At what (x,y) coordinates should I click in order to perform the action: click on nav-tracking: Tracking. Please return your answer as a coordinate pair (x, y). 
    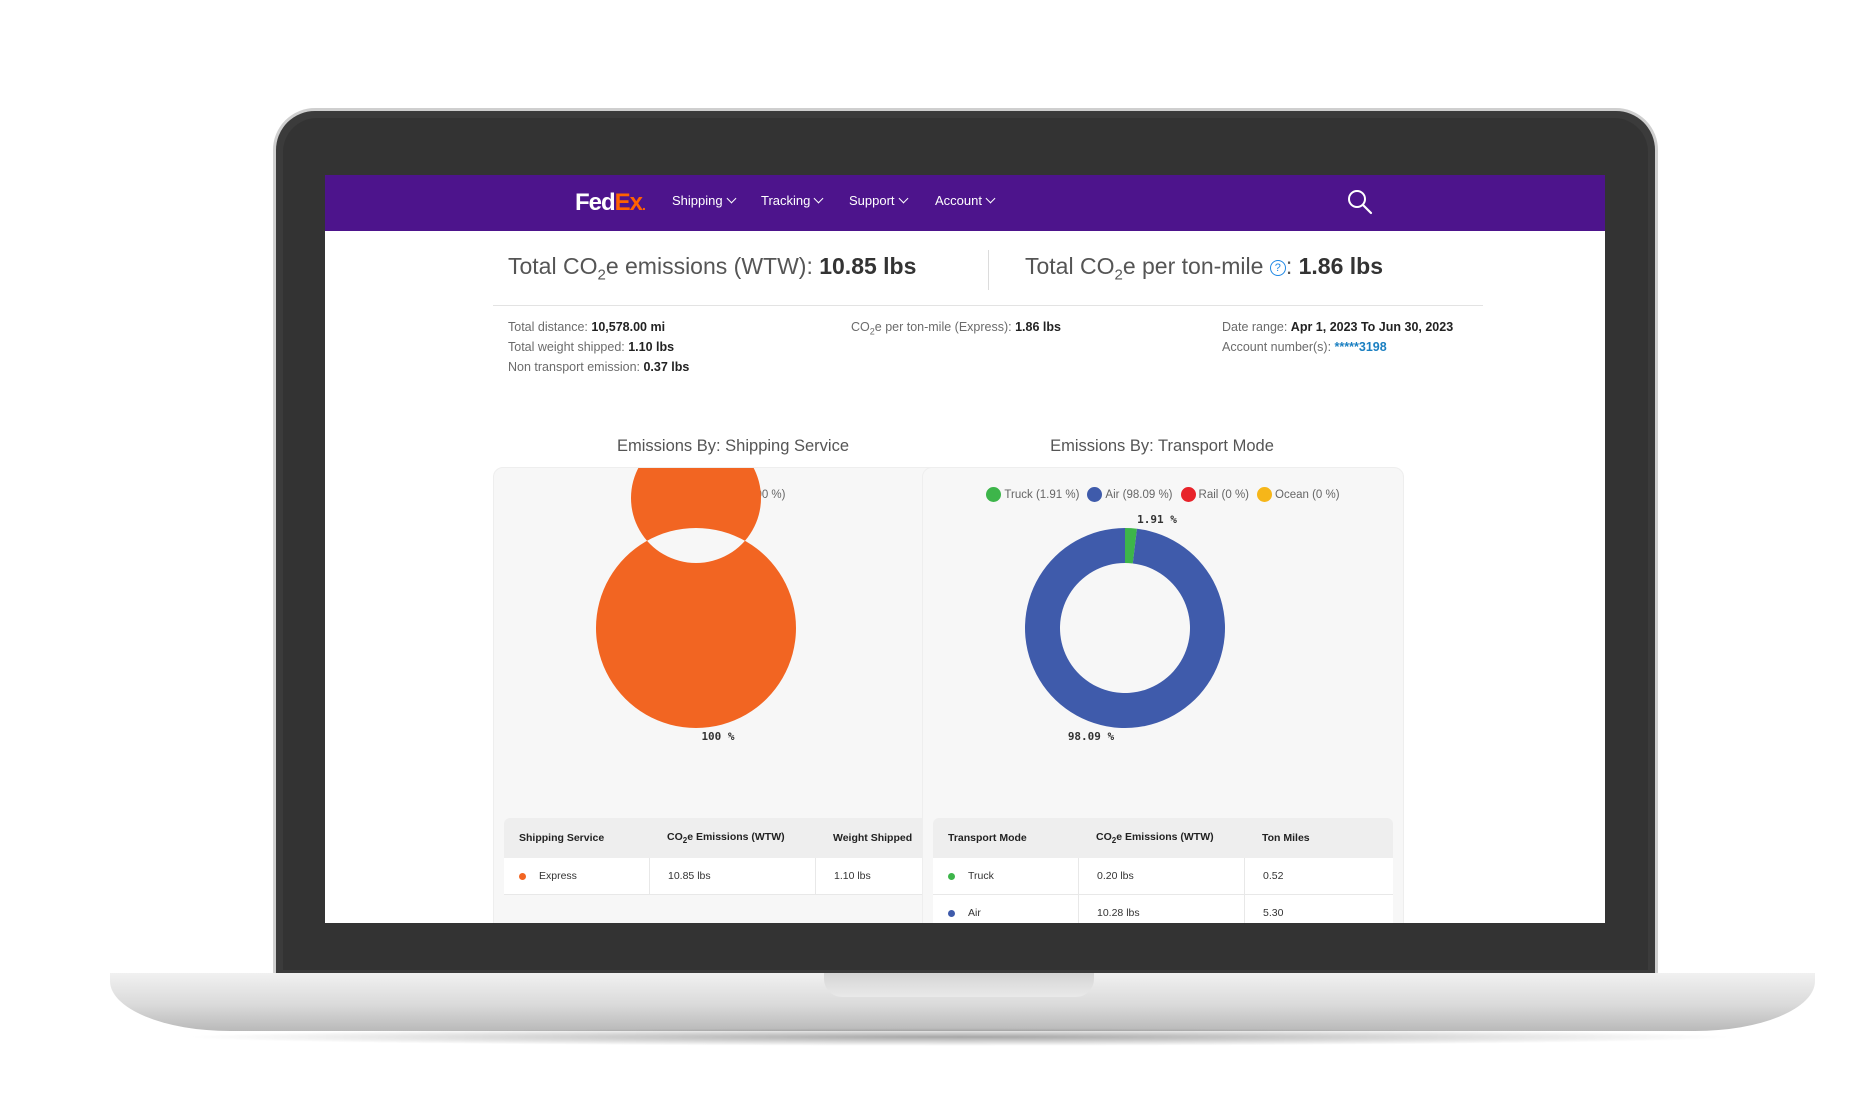
    Looking at the image, I should click on (792, 200).